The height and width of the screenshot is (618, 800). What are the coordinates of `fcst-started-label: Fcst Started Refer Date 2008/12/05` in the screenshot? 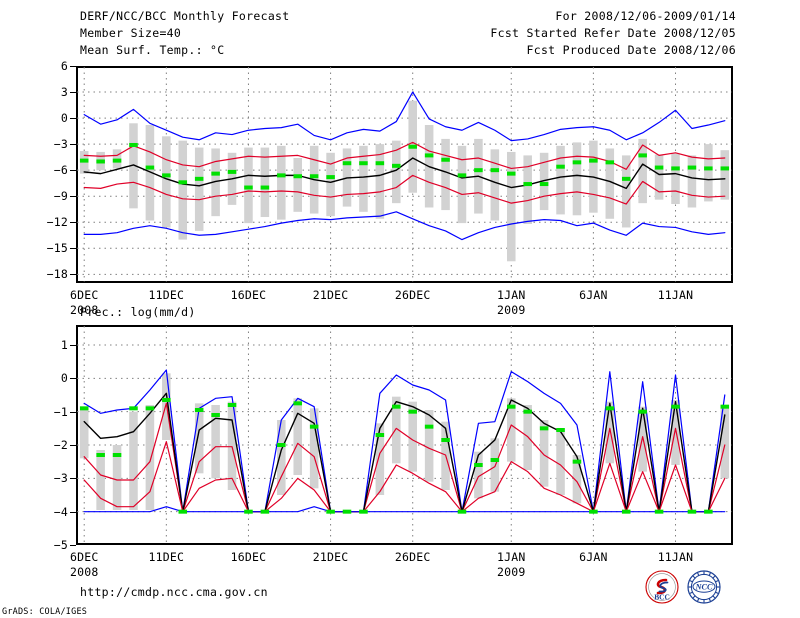 It's located at (613, 33).